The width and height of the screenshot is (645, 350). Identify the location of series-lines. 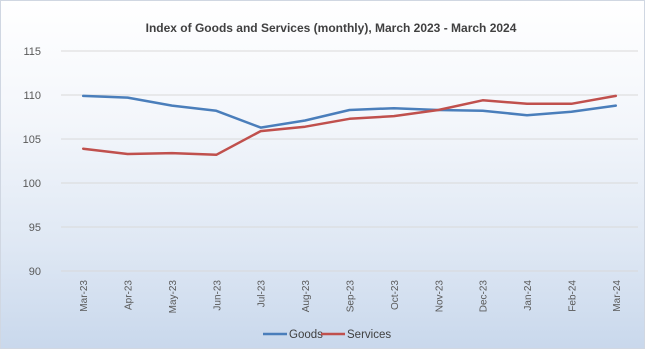
(349, 125).